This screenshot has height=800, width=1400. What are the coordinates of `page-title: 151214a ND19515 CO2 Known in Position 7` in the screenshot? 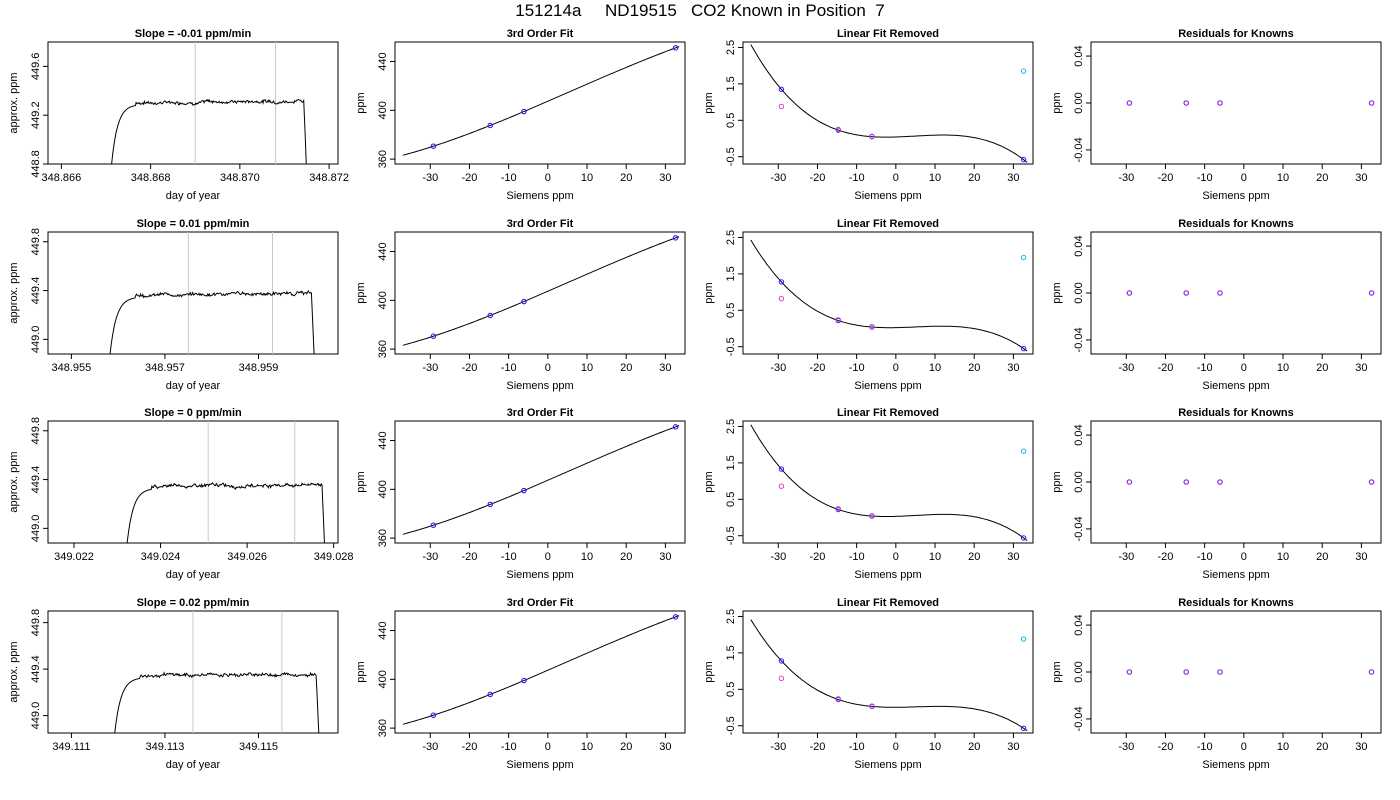 It's located at (700, 10).